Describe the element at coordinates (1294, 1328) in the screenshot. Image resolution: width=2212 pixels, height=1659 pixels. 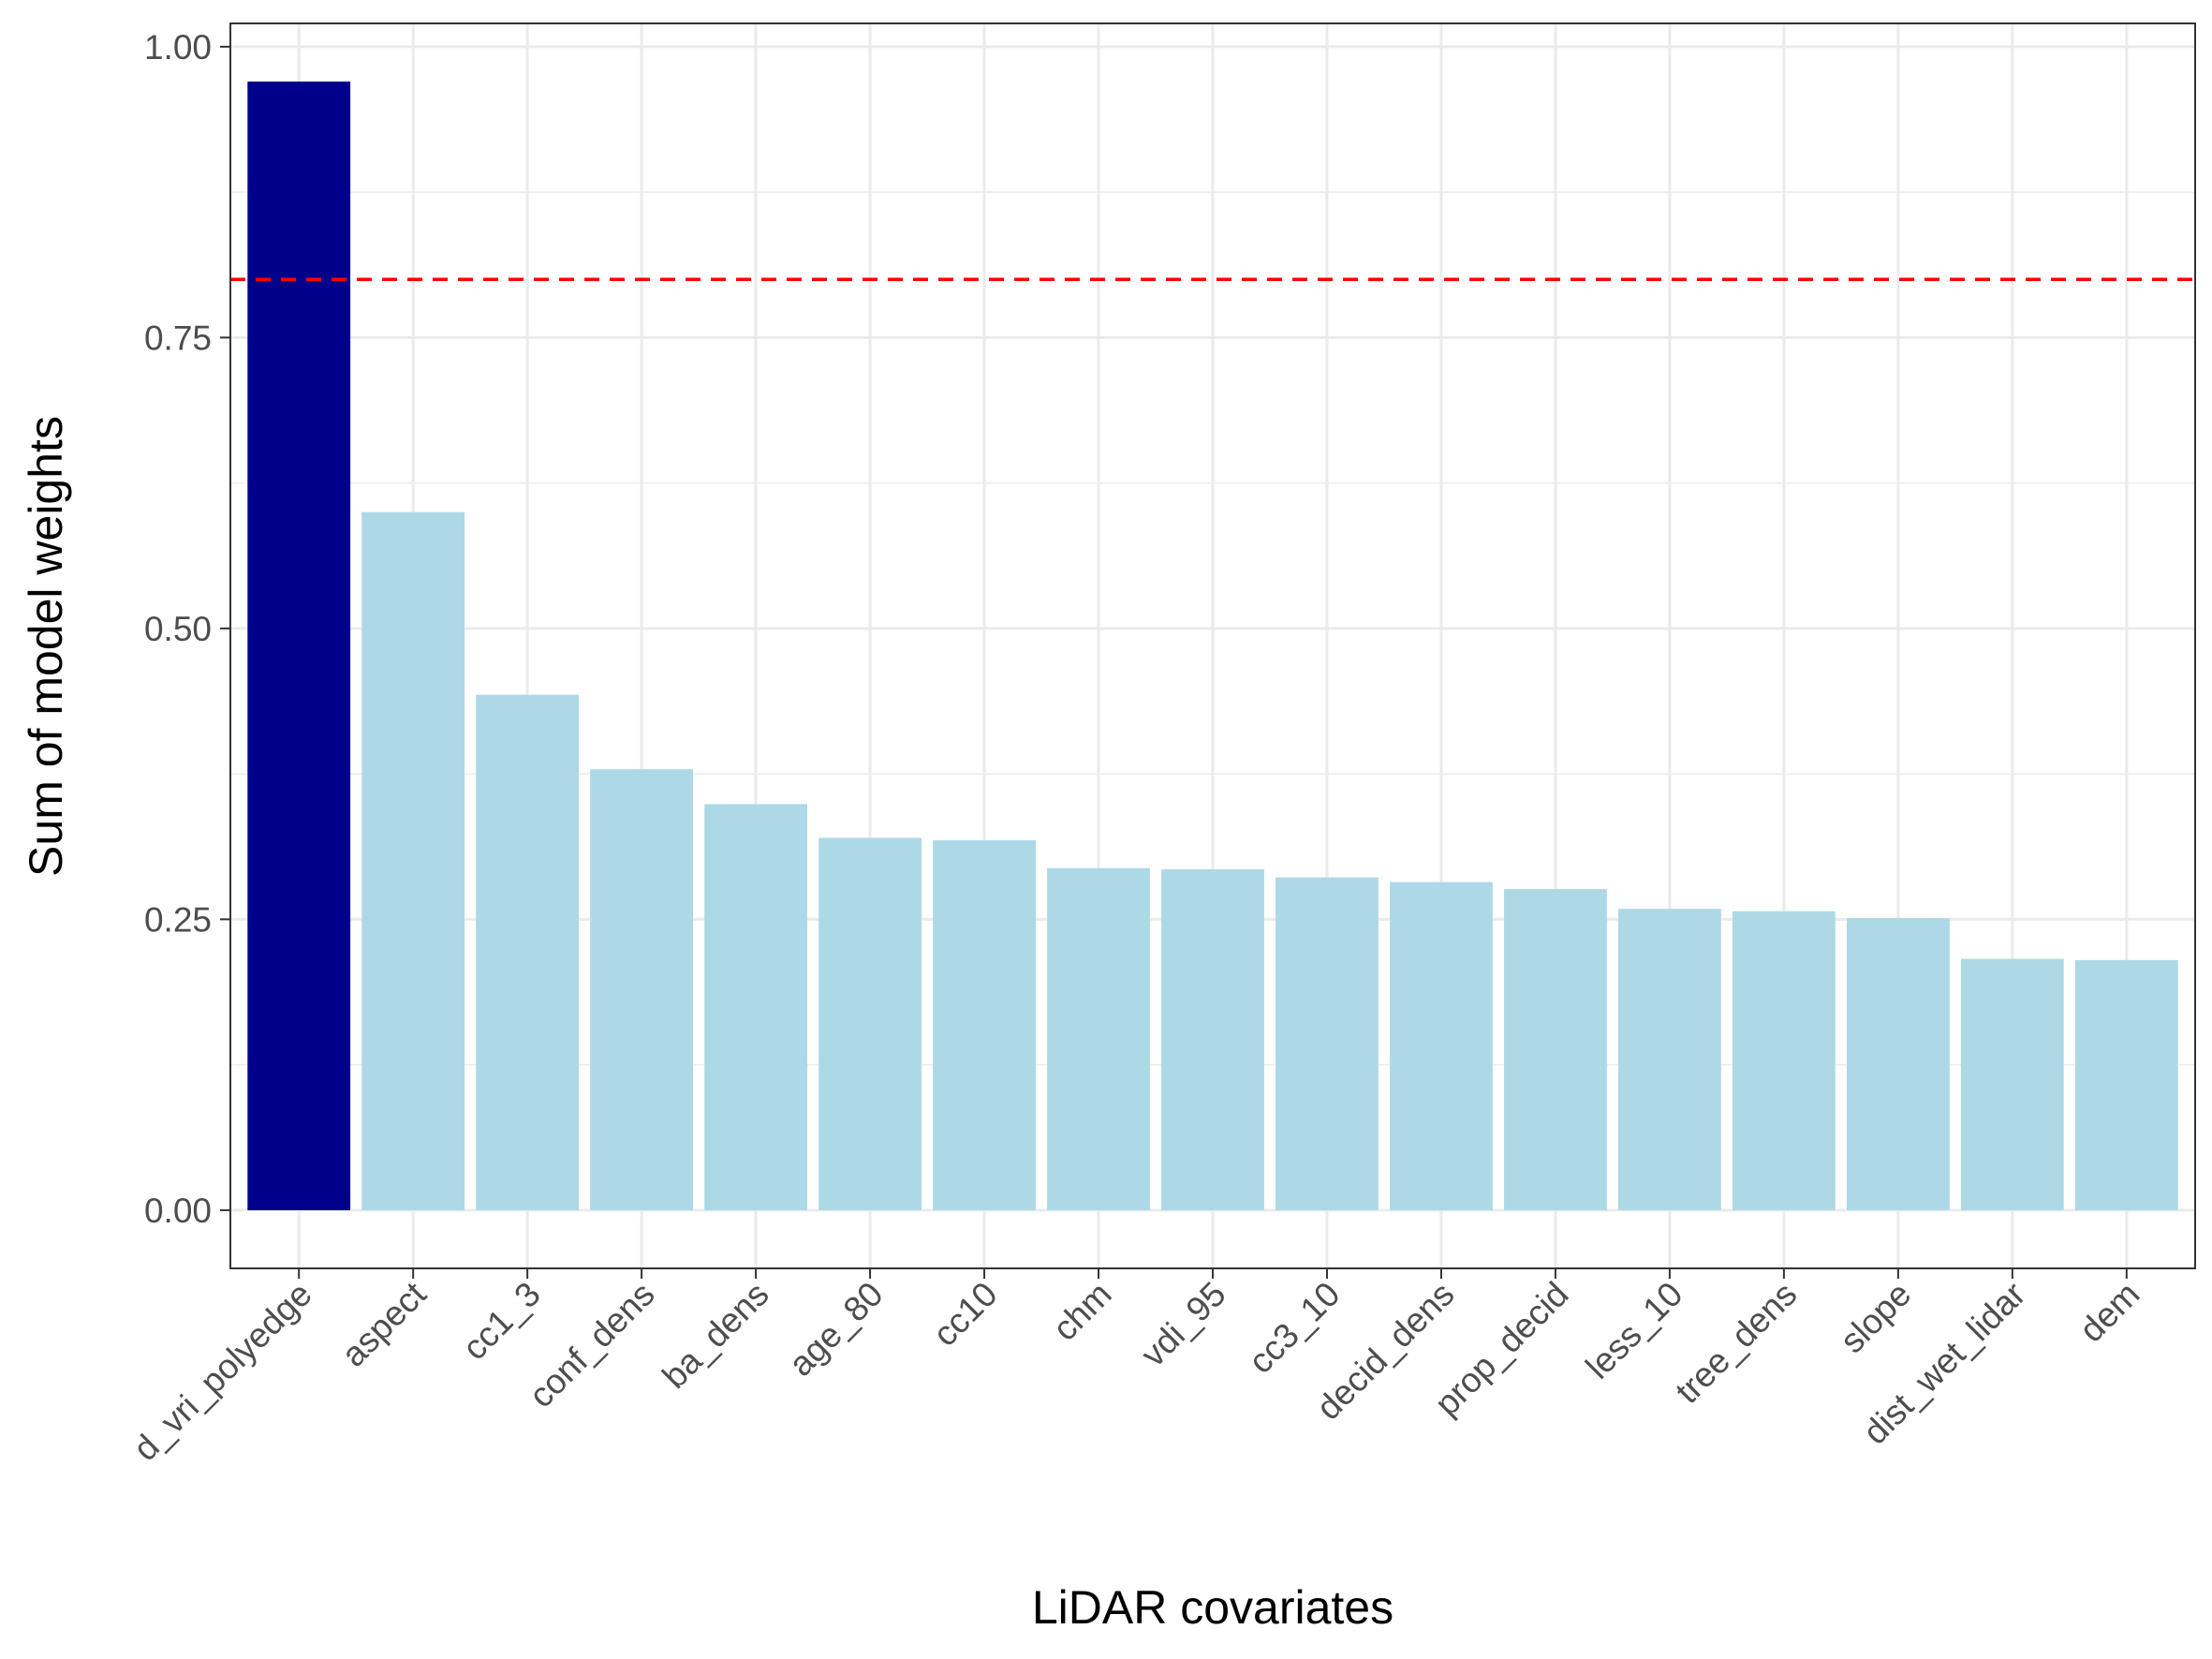
I see `x-tick-label: cc3_10` at that location.